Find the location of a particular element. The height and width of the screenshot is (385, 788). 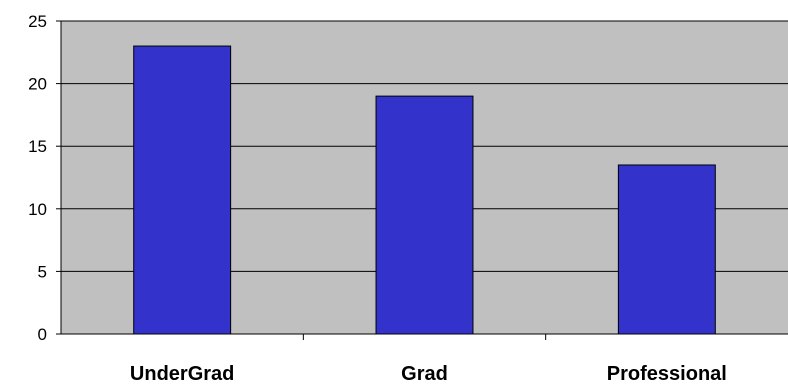

y-tick-label: 25 is located at coordinates (37, 21).